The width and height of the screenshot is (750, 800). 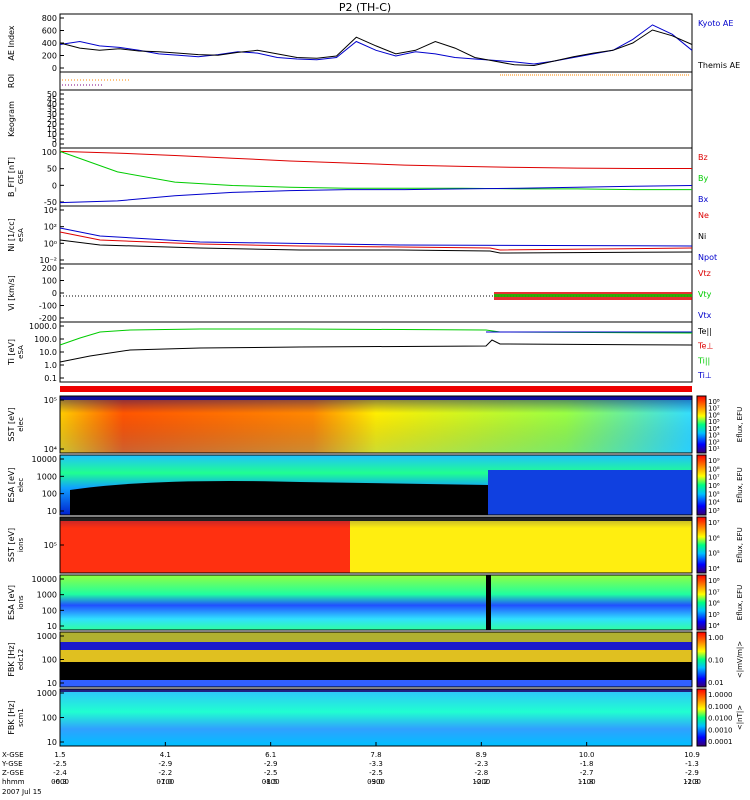 What do you see at coordinates (714, 429) in the screenshot?
I see `colorbar-tick-sst_e: 10⁴` at bounding box center [714, 429].